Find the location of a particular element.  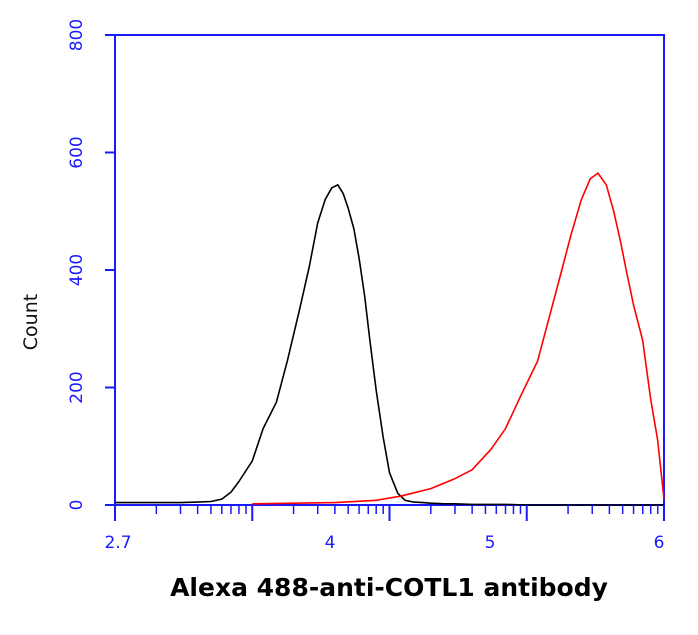

y-tick-label: 400 is located at coordinates (77, 270).